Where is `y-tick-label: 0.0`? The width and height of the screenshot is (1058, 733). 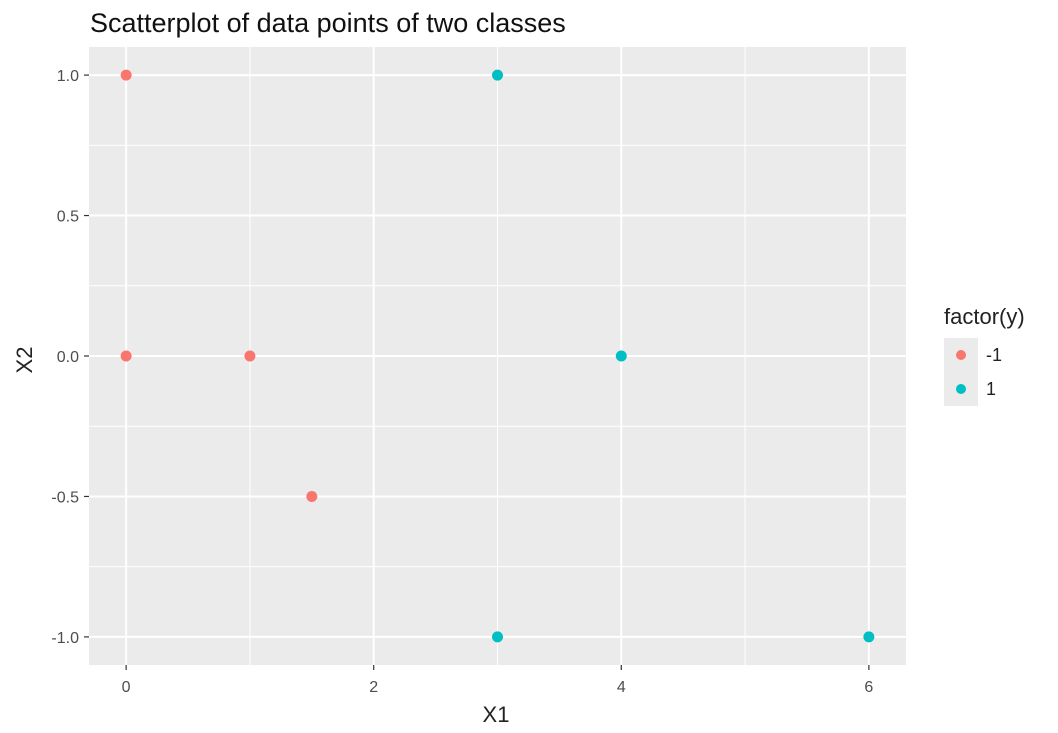 y-tick-label: 0.0 is located at coordinates (68, 357).